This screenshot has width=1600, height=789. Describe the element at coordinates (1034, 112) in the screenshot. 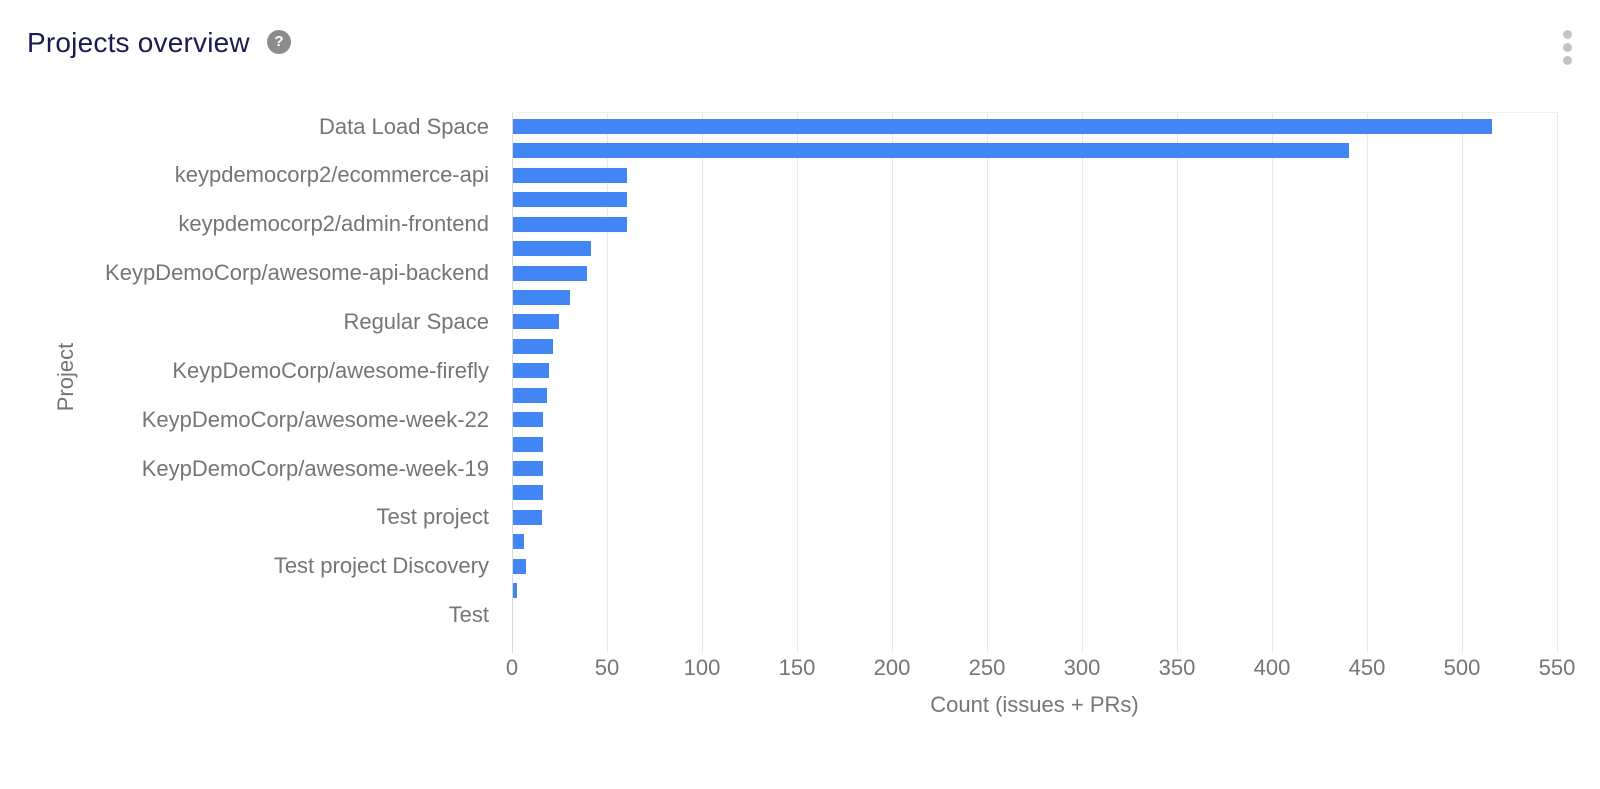

I see `plot-top-border` at that location.